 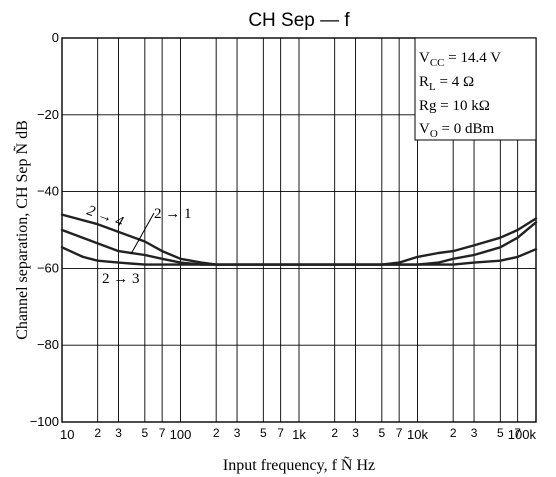 What do you see at coordinates (67, 434) in the screenshot?
I see `x-tick-label: 10` at bounding box center [67, 434].